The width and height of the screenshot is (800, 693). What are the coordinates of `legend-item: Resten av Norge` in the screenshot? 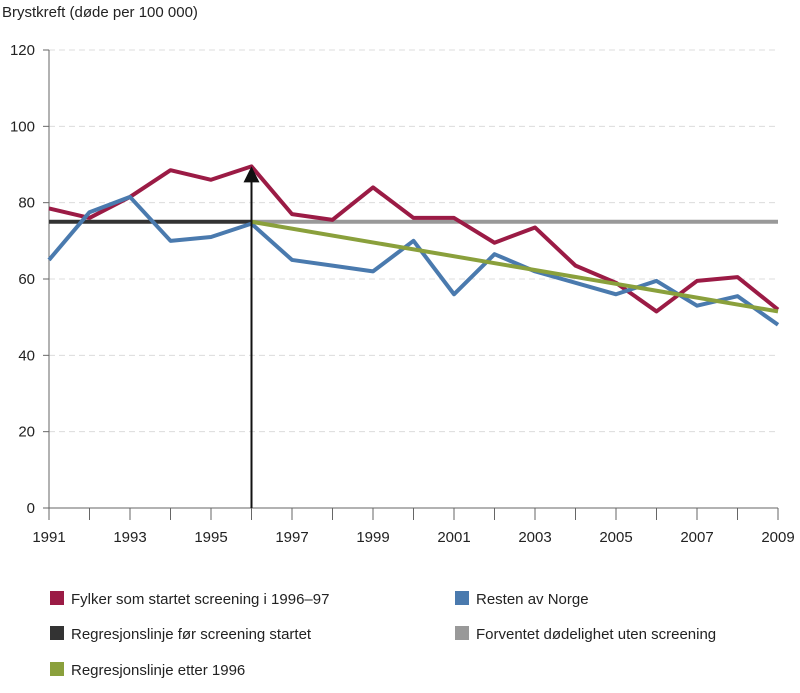 It's located at (522, 599).